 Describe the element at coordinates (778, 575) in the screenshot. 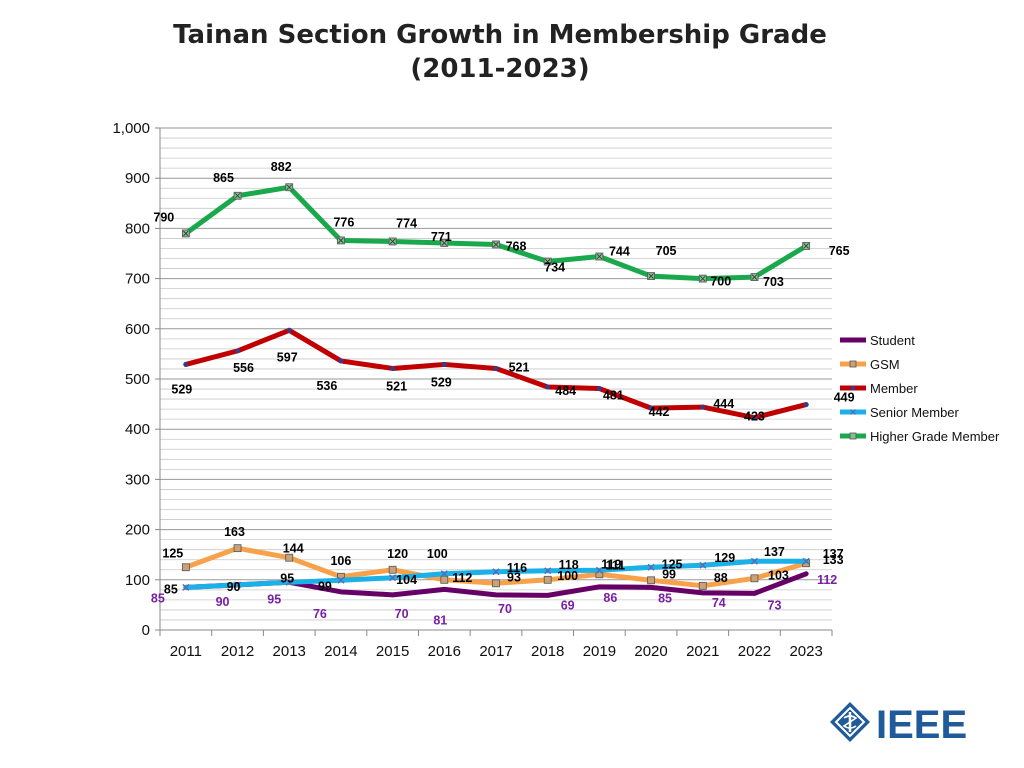

I see `data-label-gsm: 103` at that location.